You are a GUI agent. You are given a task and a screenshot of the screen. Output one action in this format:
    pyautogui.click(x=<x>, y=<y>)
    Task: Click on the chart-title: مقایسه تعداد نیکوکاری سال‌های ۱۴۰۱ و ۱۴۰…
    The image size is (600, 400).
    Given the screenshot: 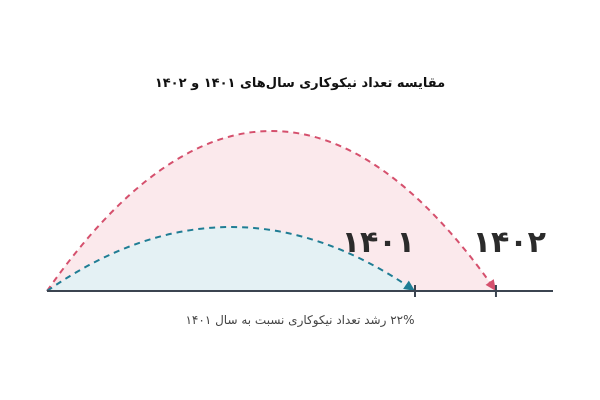 What is the action you would take?
    pyautogui.click(x=300, y=83)
    